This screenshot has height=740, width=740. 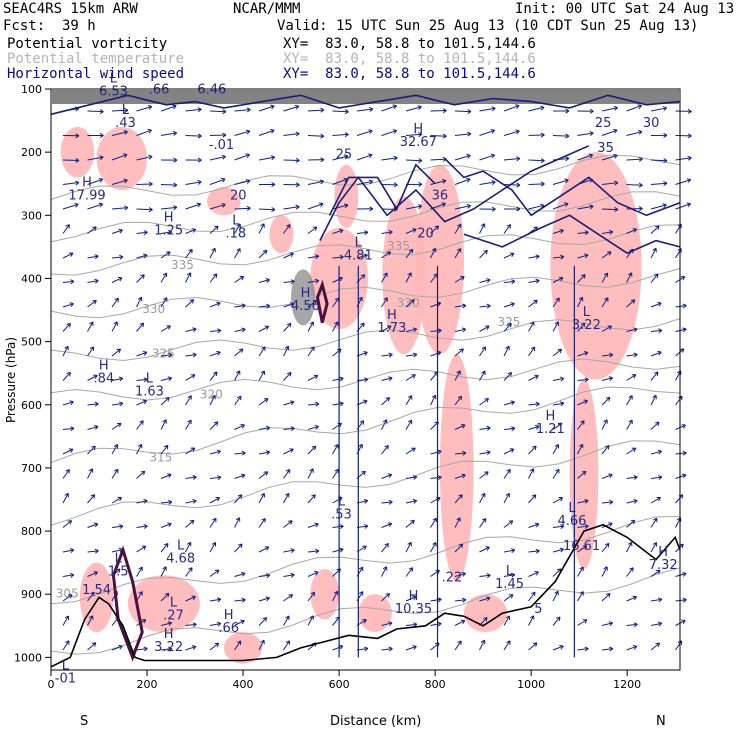 I want to click on theta-contour, so click(x=365, y=483).